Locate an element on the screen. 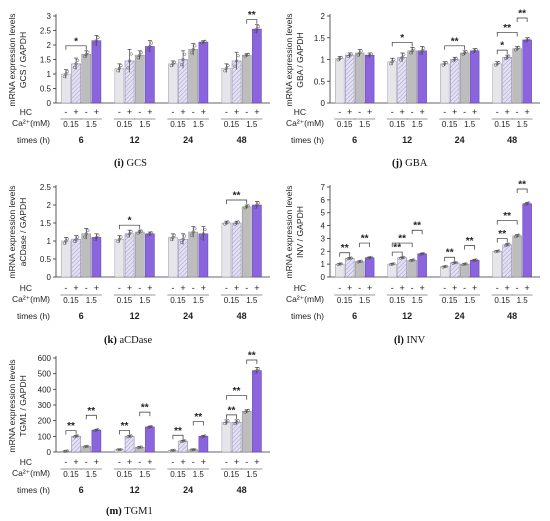  y-tick-label: 0 is located at coordinates (49, 452).